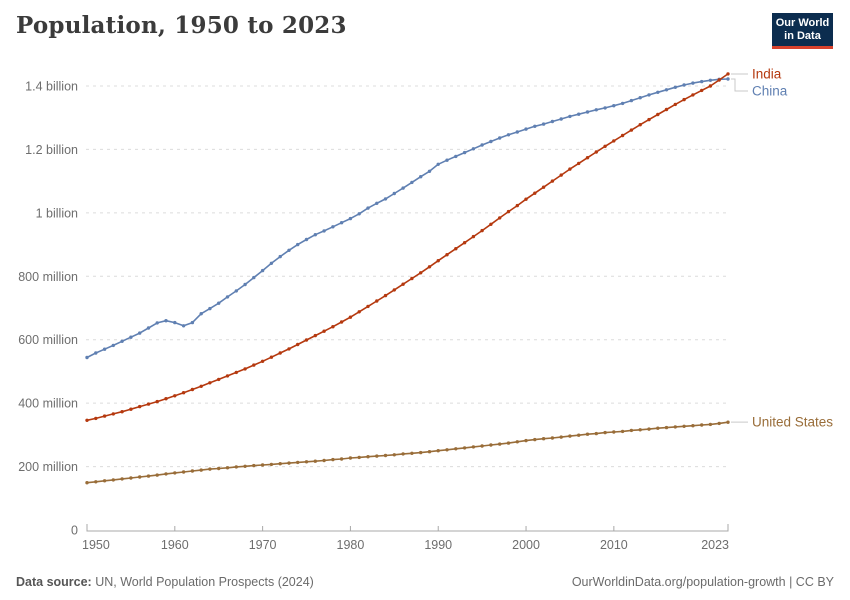 The width and height of the screenshot is (850, 600). I want to click on united-states-point-1951, so click(96, 482).